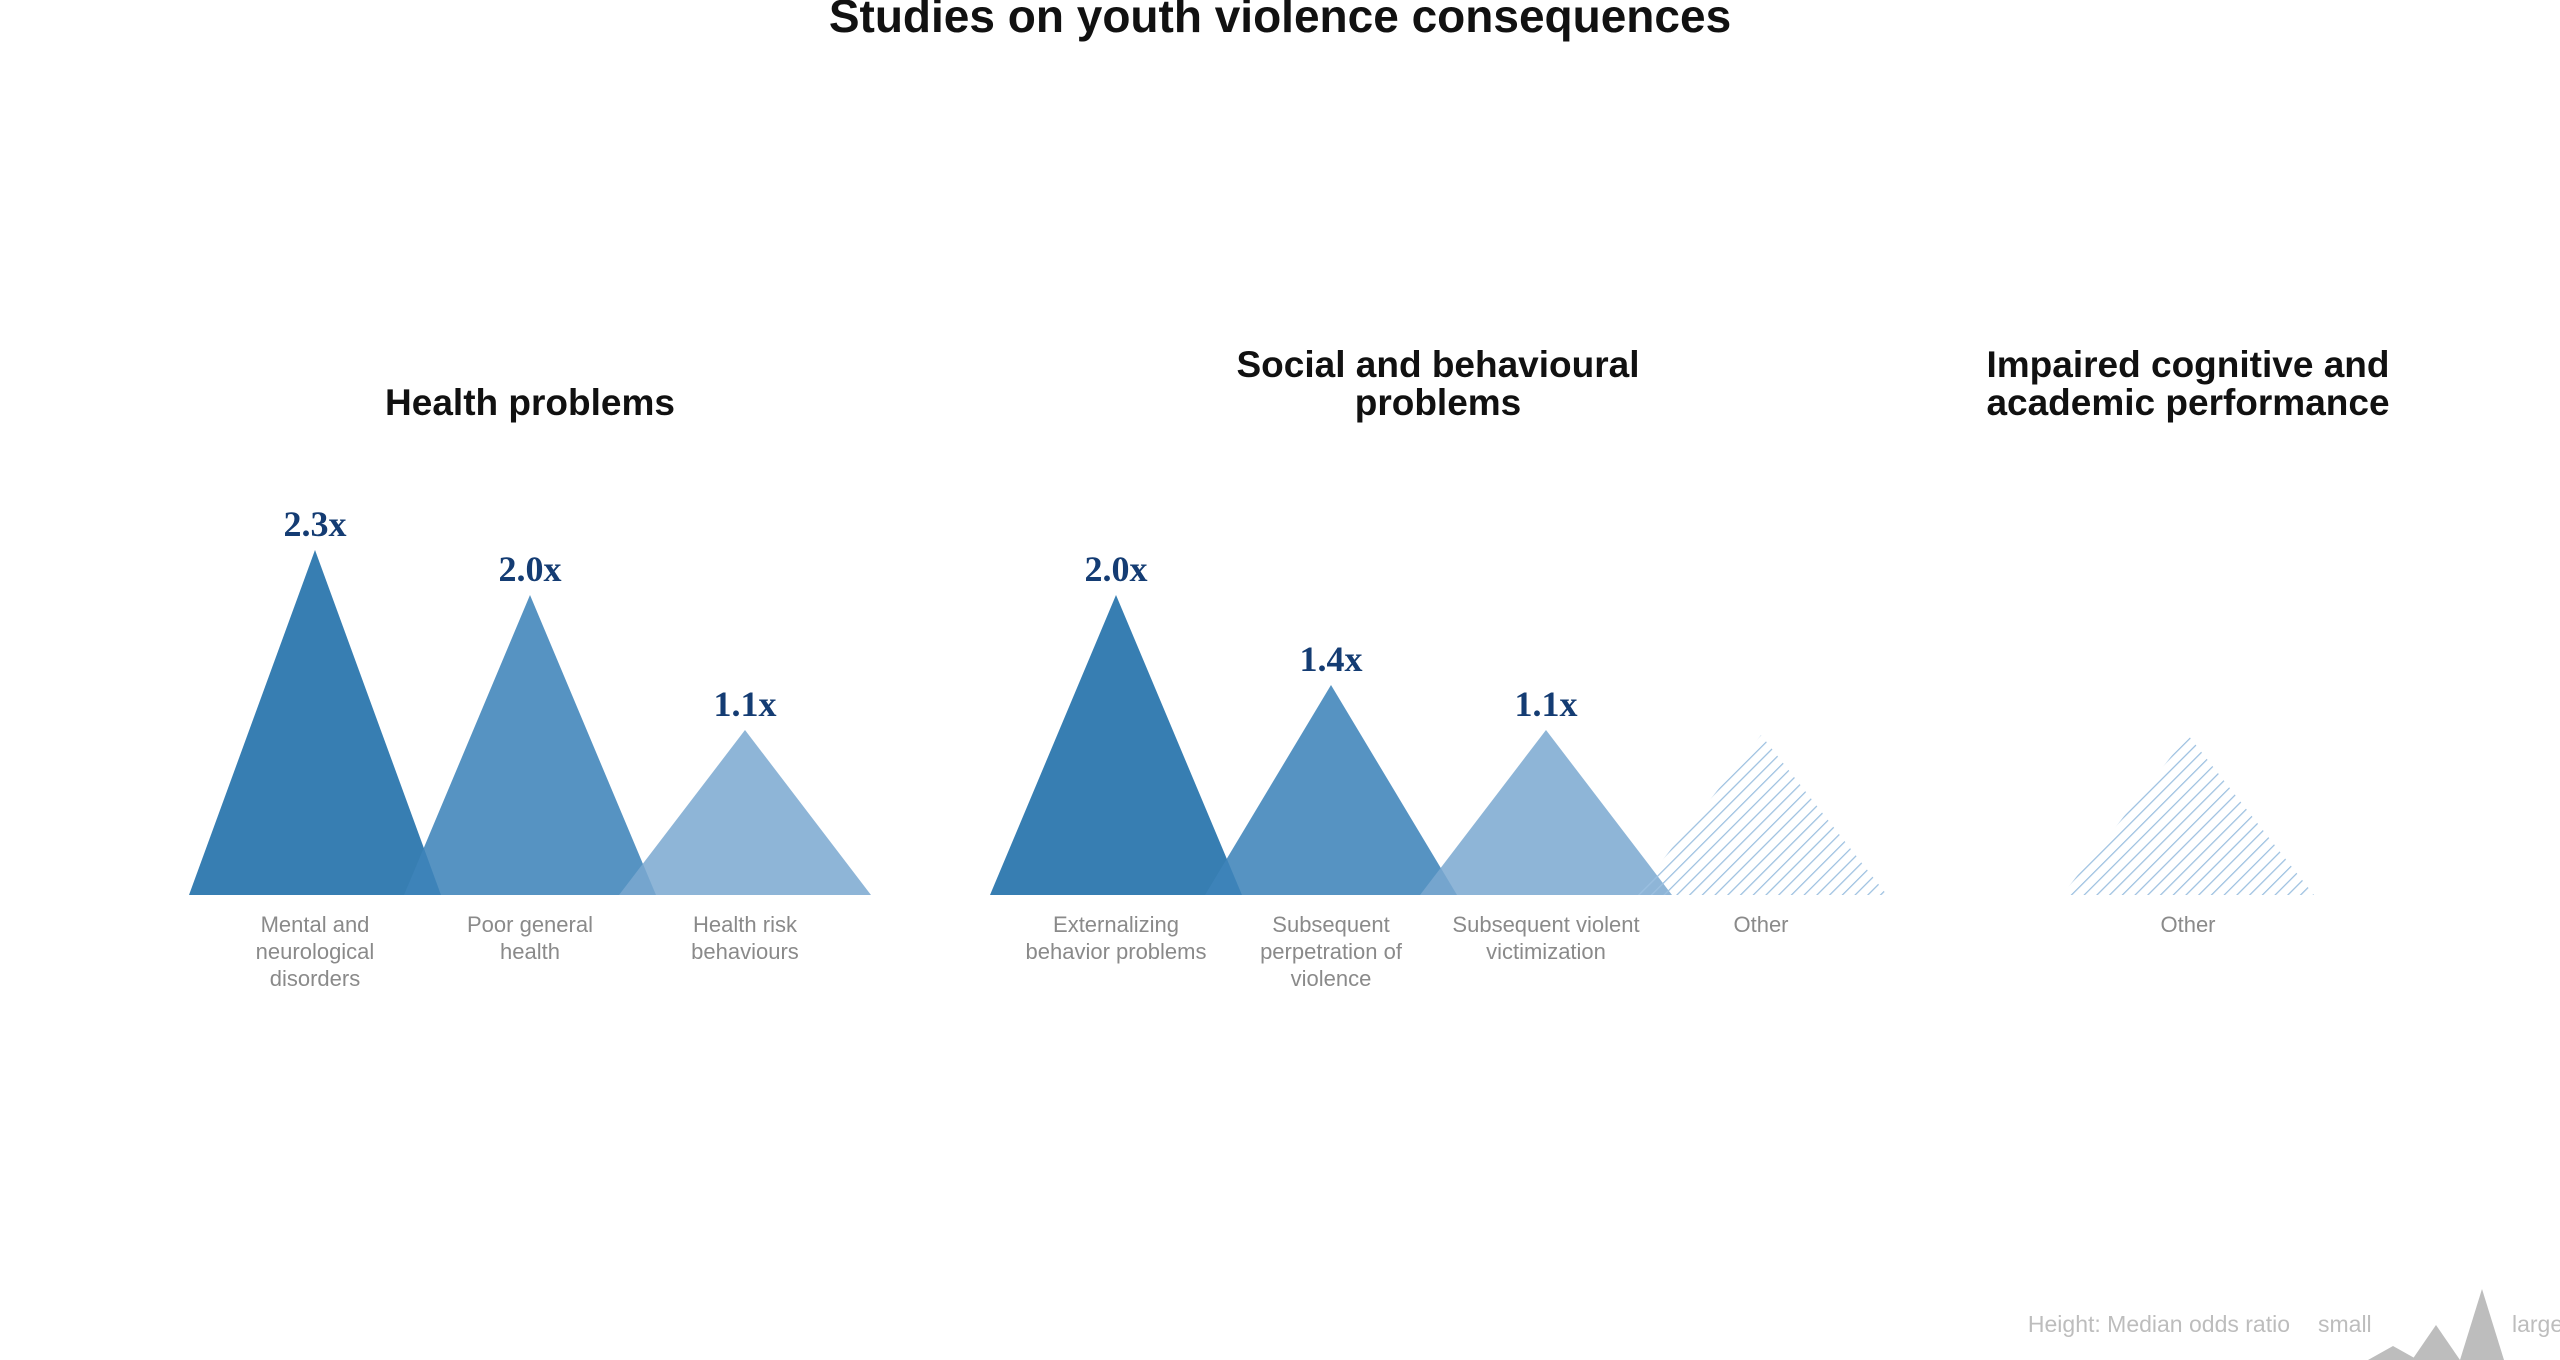  Describe the element at coordinates (2536, 1324) in the screenshot. I see `legend-large-label: large` at that location.